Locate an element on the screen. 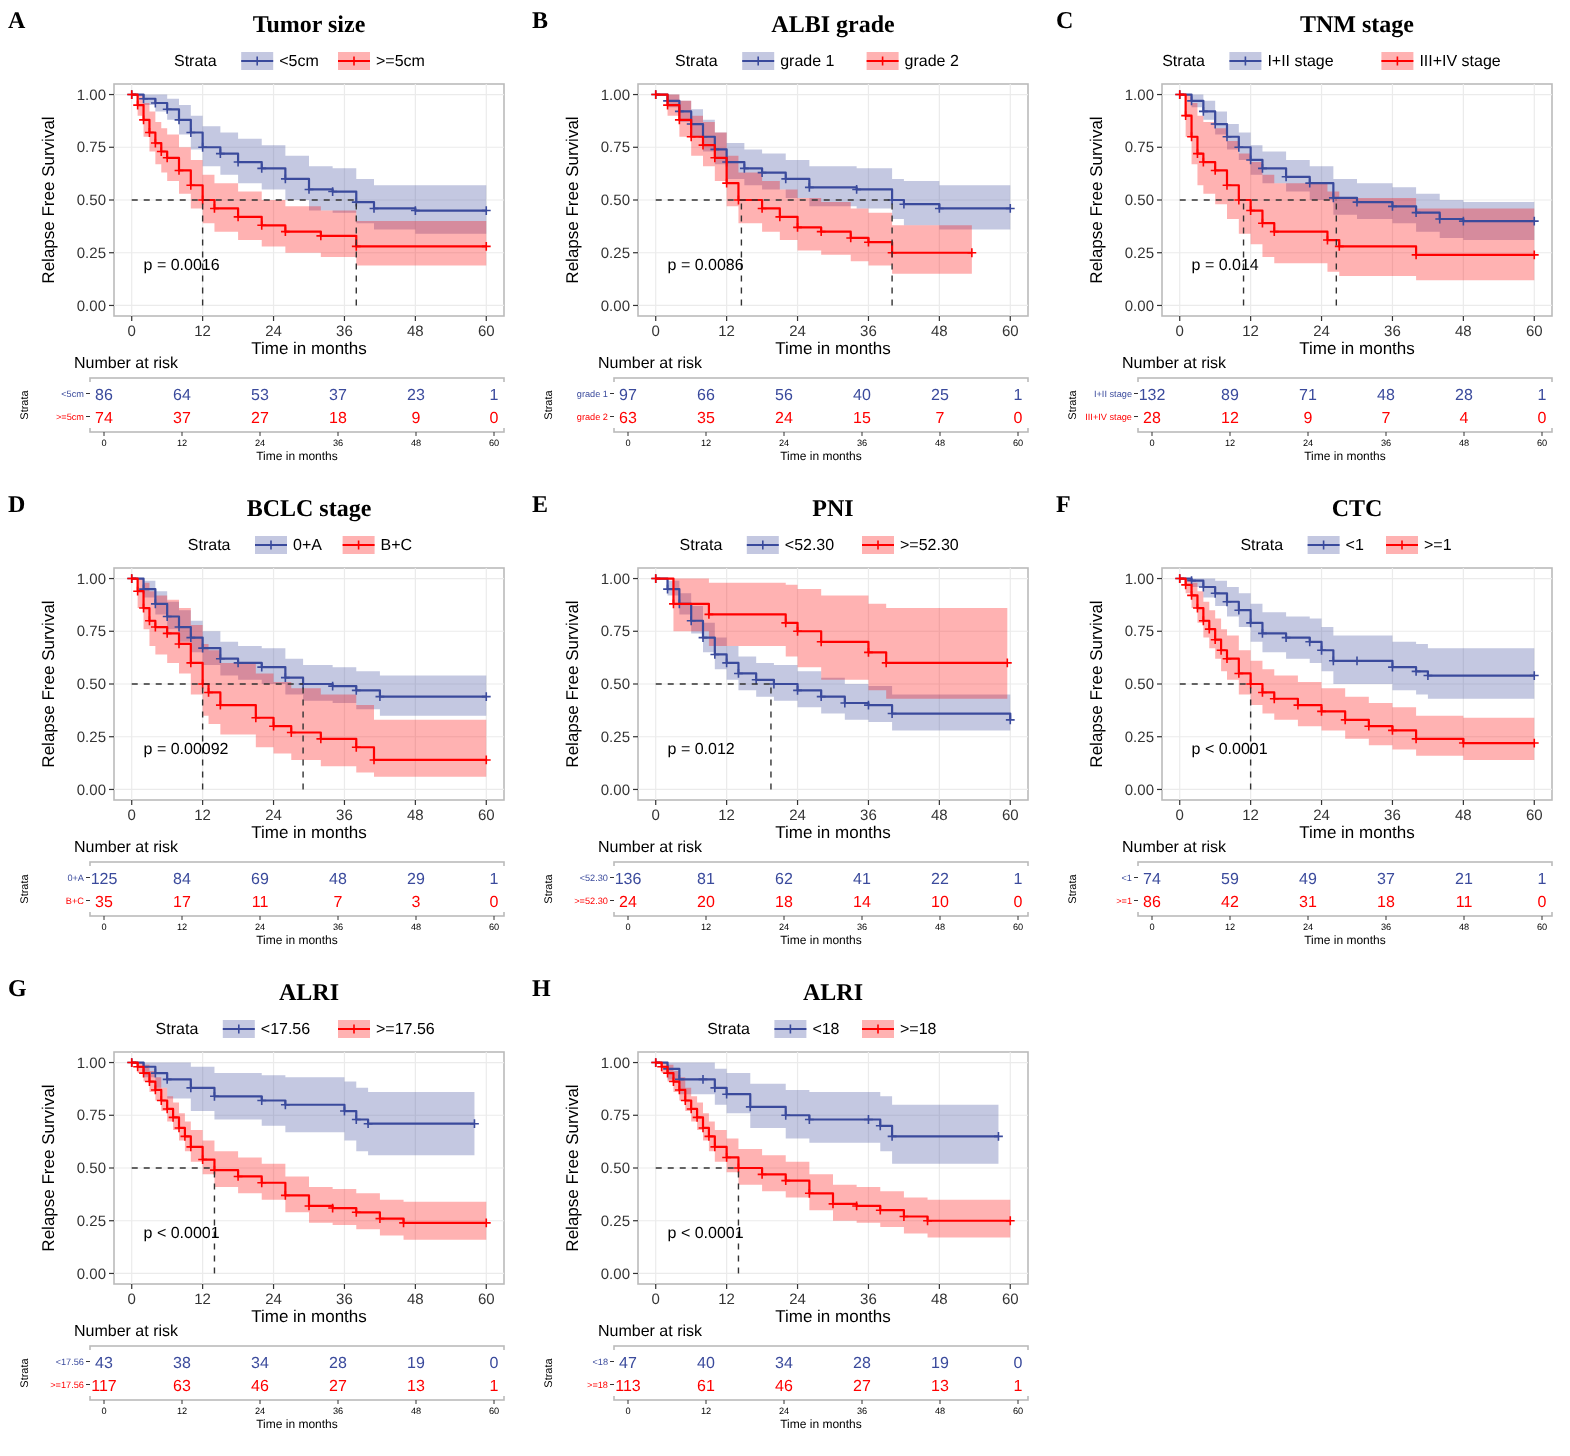  data-label: 24 is located at coordinates (628, 901).